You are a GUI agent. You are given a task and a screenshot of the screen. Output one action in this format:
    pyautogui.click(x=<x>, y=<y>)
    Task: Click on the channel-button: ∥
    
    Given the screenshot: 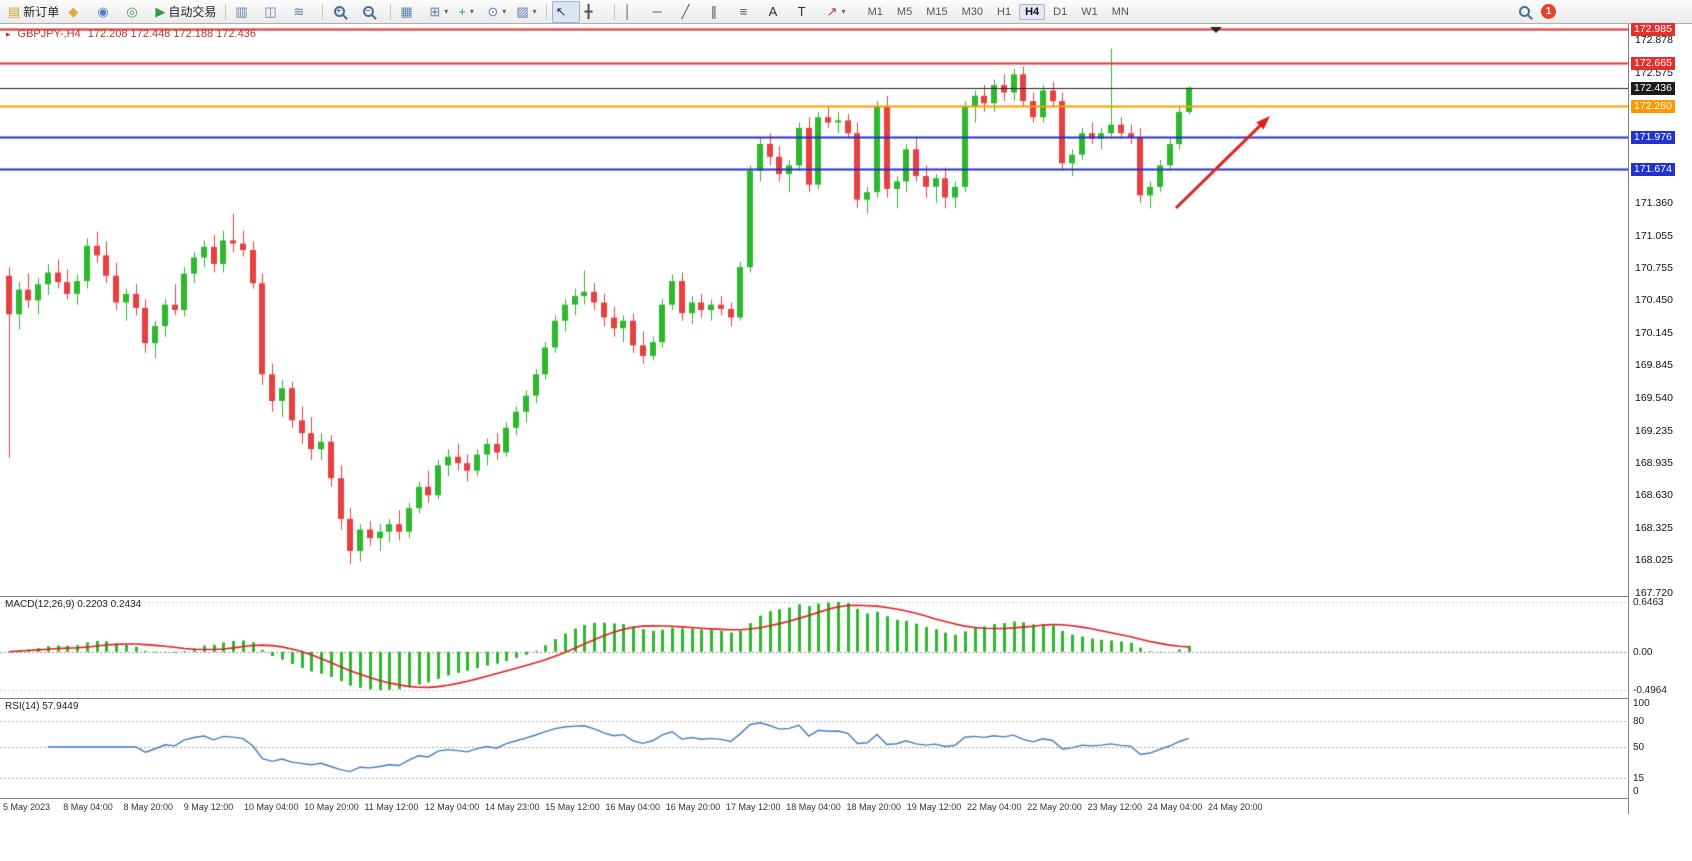 What is the action you would take?
    pyautogui.click(x=721, y=12)
    